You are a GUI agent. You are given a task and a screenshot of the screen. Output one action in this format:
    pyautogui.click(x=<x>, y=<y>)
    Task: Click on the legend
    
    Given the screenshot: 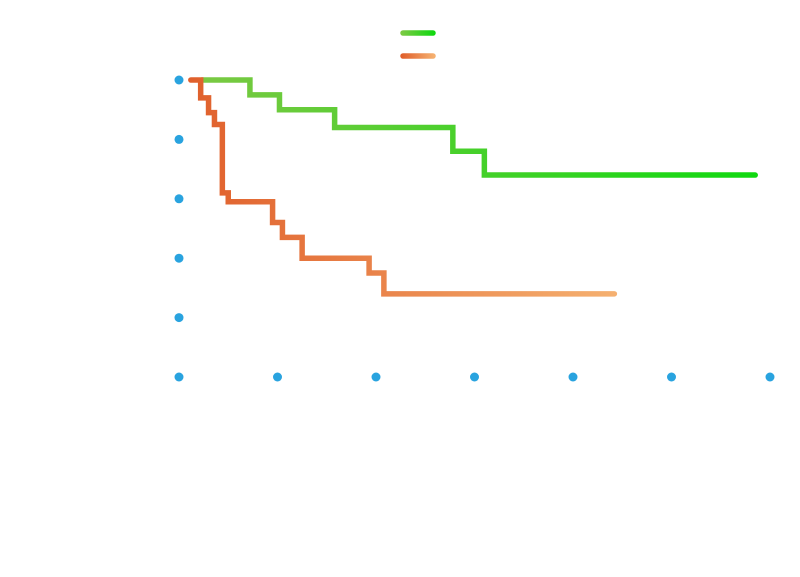 What is the action you would take?
    pyautogui.click(x=418, y=44)
    